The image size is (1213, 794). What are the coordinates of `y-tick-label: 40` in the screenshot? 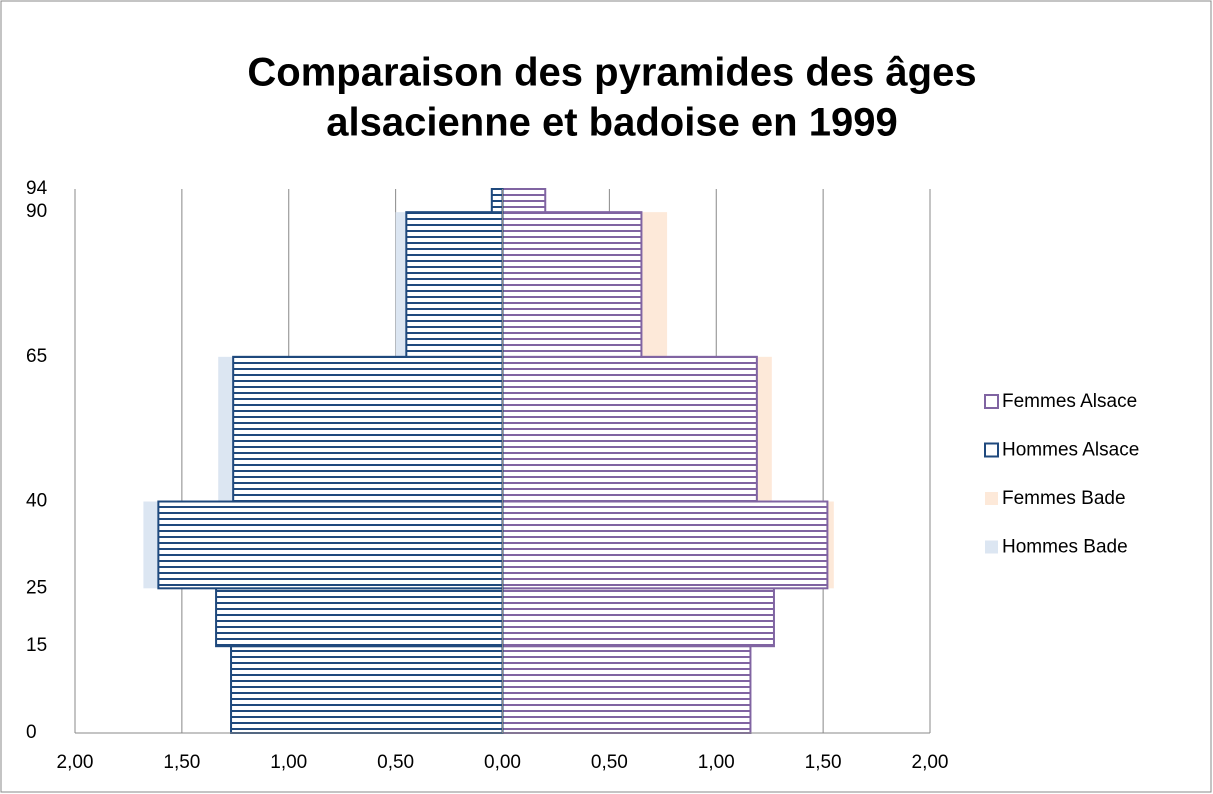 It's located at (36, 501).